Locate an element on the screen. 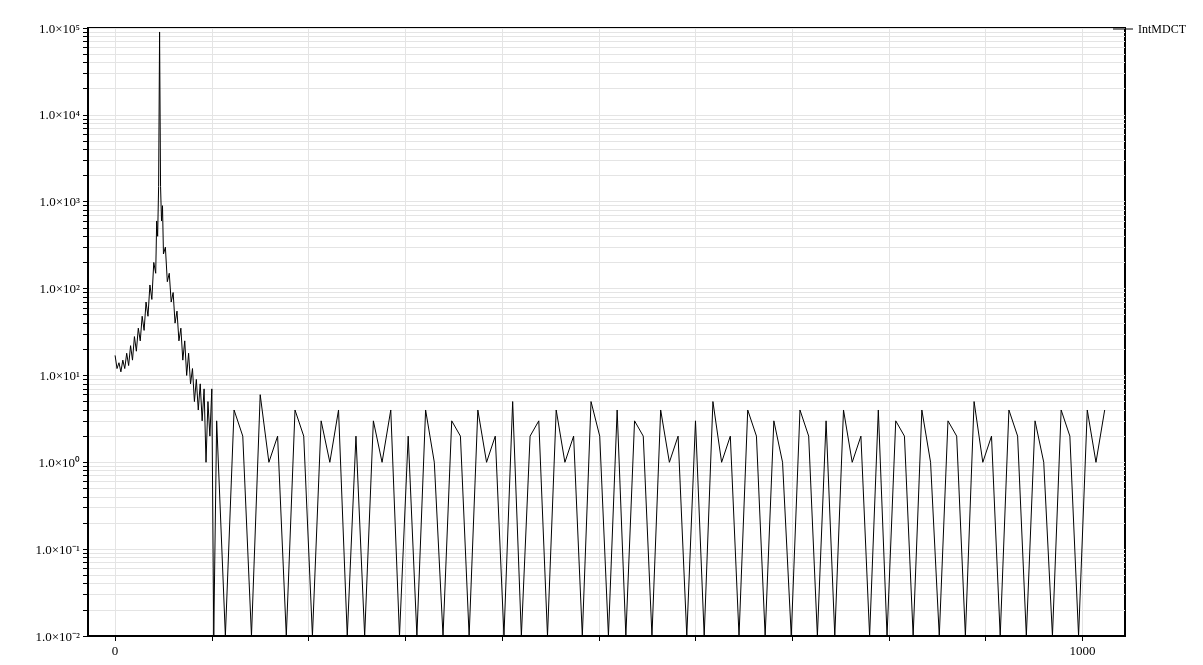 This screenshot has height=665, width=1203. legend-label: IntMDCT is located at coordinates (1162, 29).